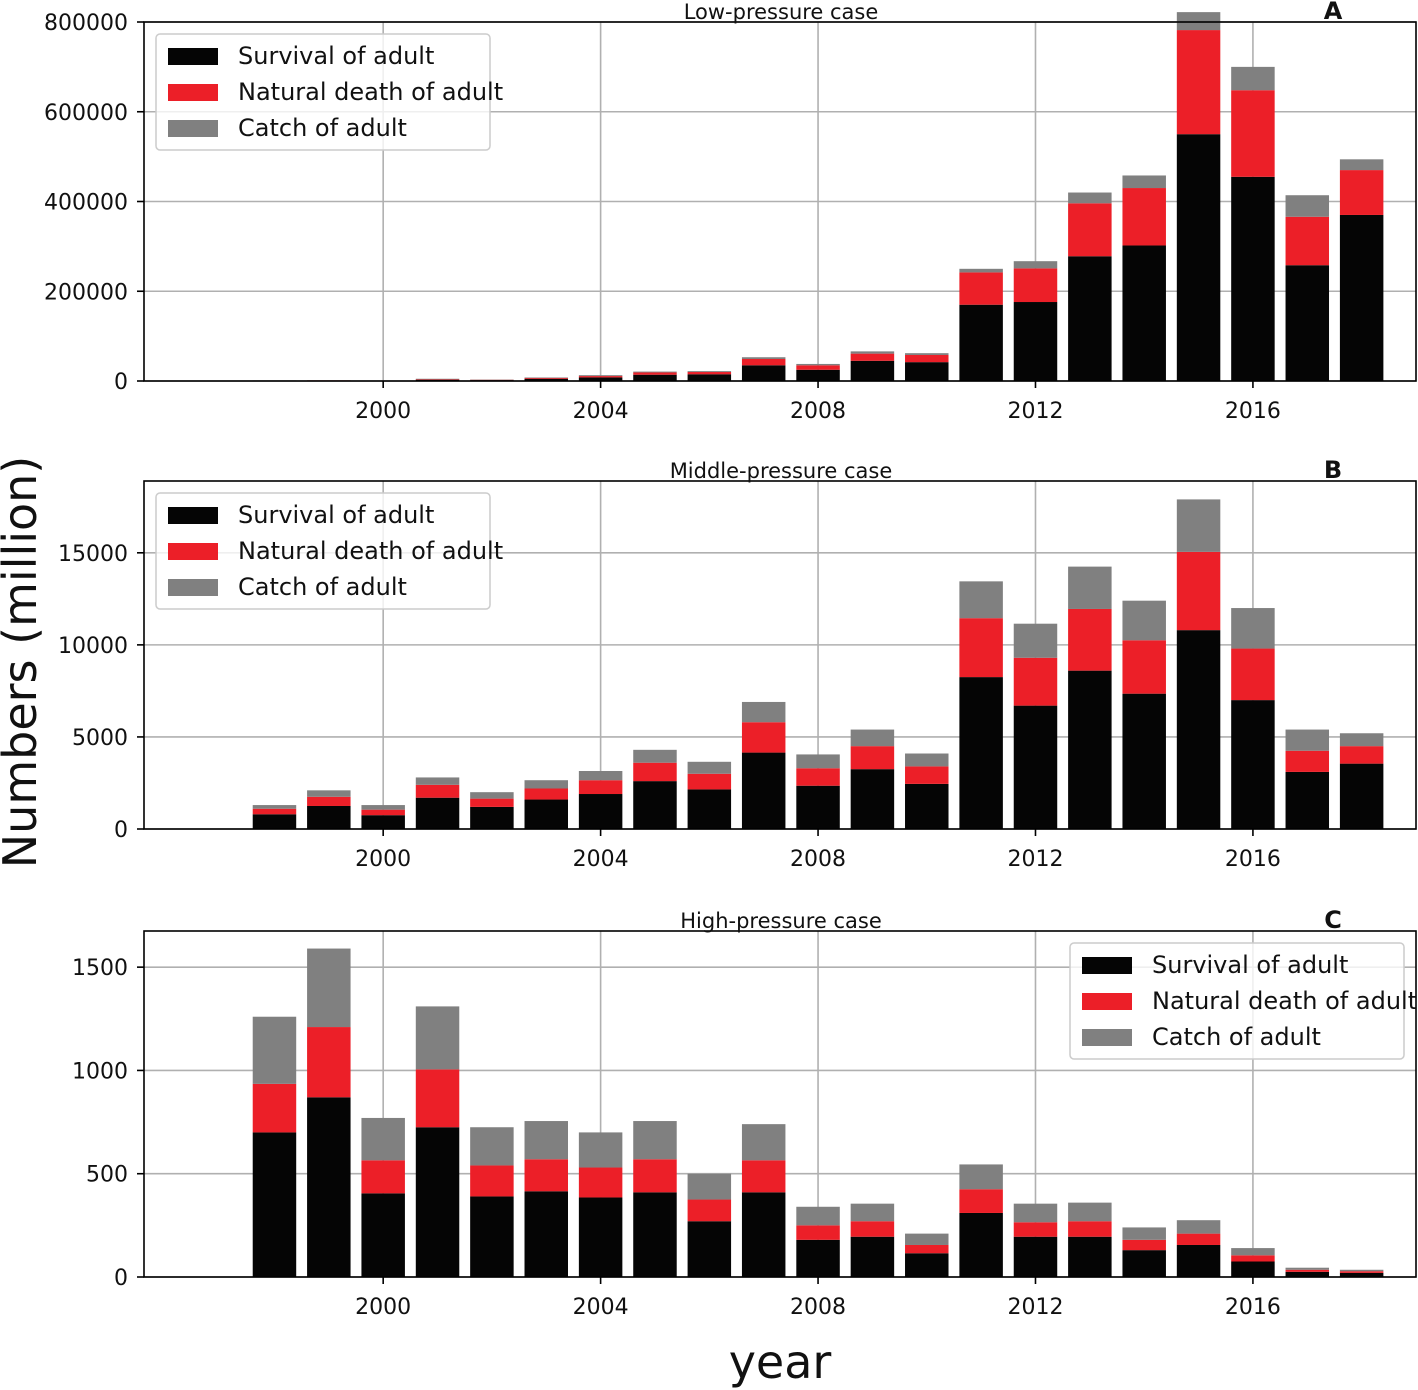 The height and width of the screenshot is (1390, 1418). I want to click on bar-natural-death-2012, so click(1035, 1229).